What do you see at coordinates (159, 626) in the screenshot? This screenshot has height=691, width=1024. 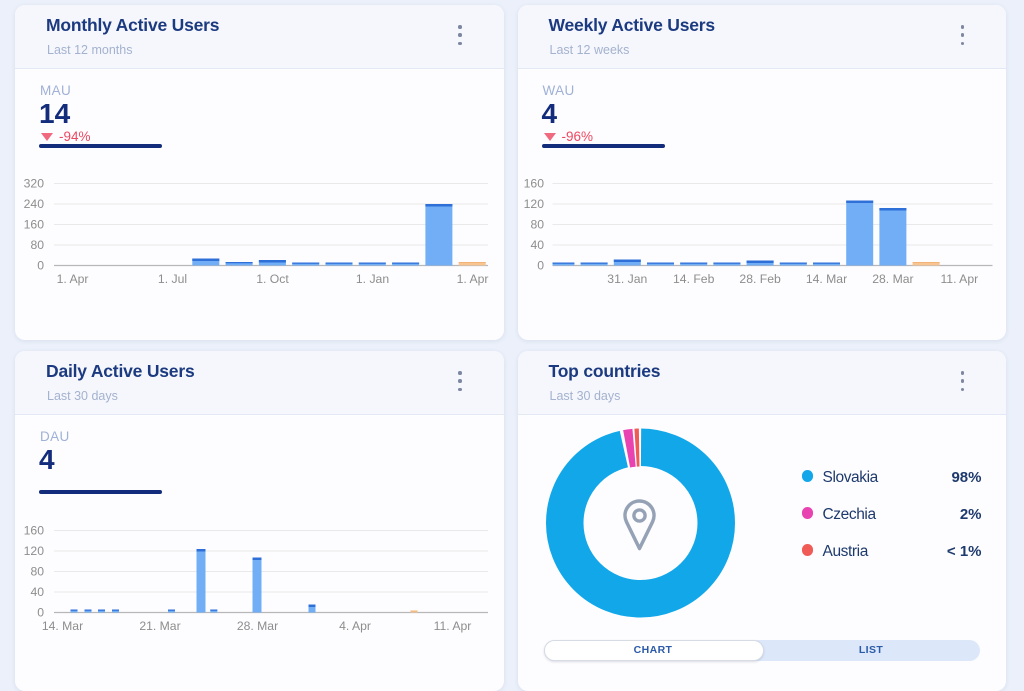 I see `svg-text: 21. Mar` at bounding box center [159, 626].